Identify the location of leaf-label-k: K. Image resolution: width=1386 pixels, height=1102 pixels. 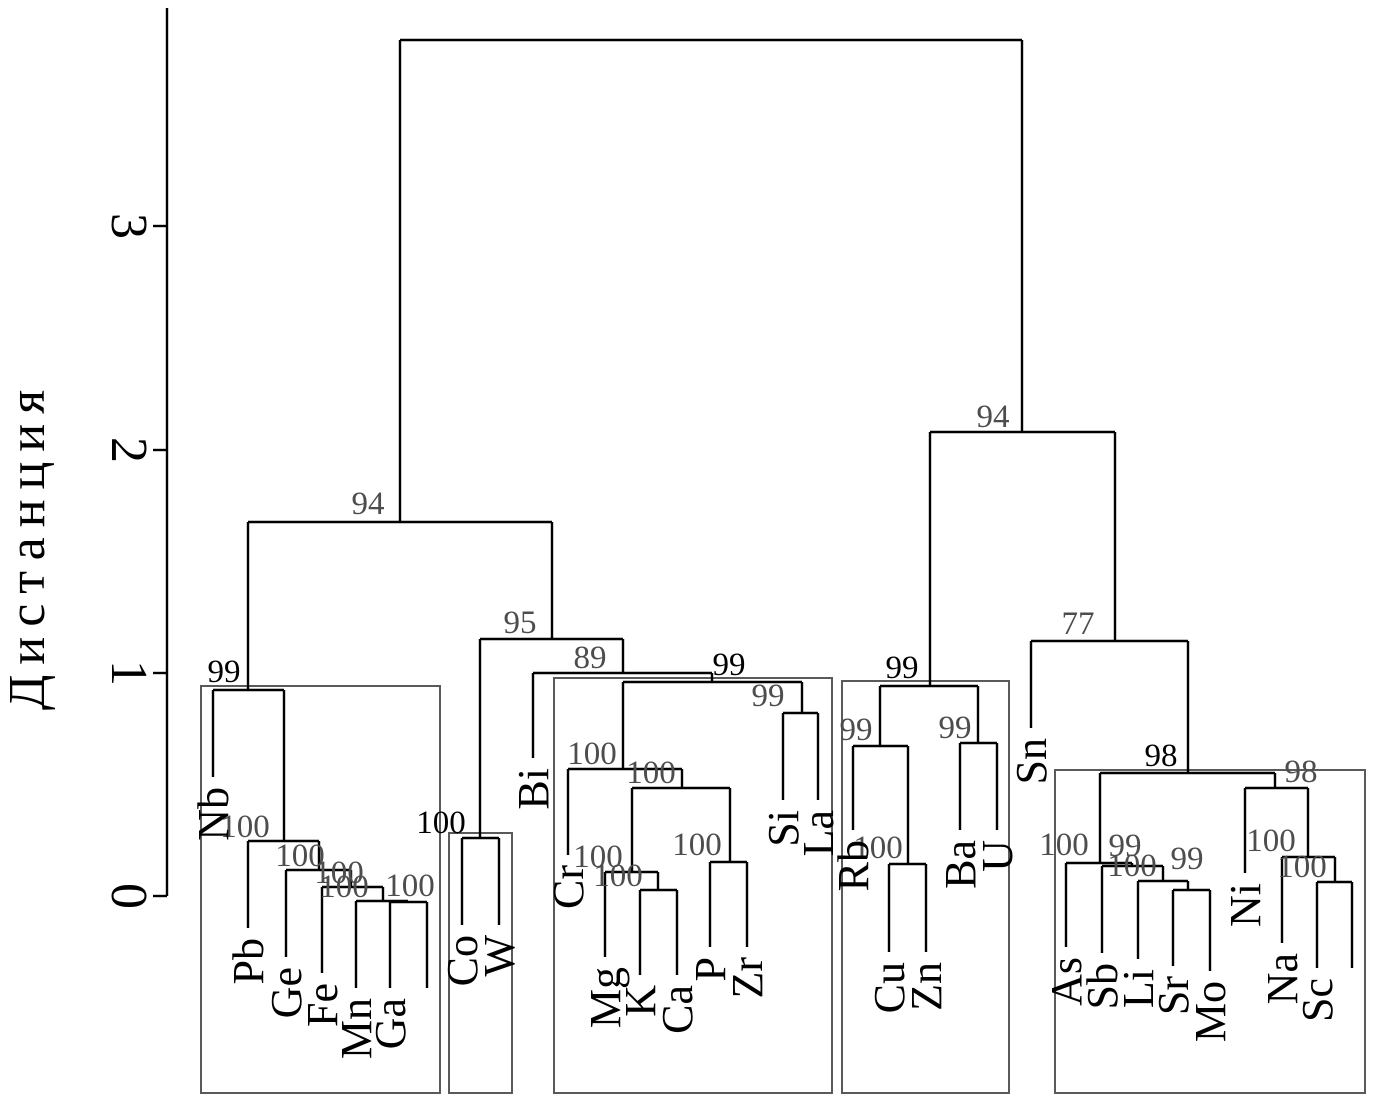
(640, 1001).